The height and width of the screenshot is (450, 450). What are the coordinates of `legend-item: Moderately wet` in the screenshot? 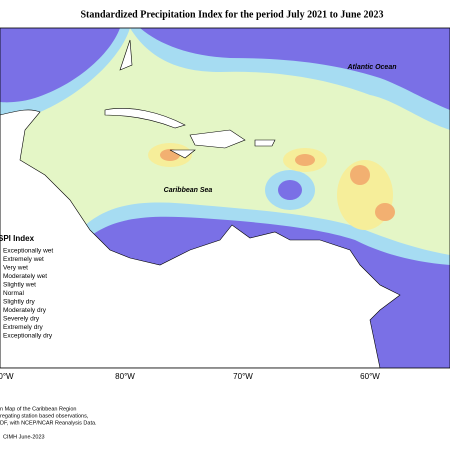 It's located at (25, 276).